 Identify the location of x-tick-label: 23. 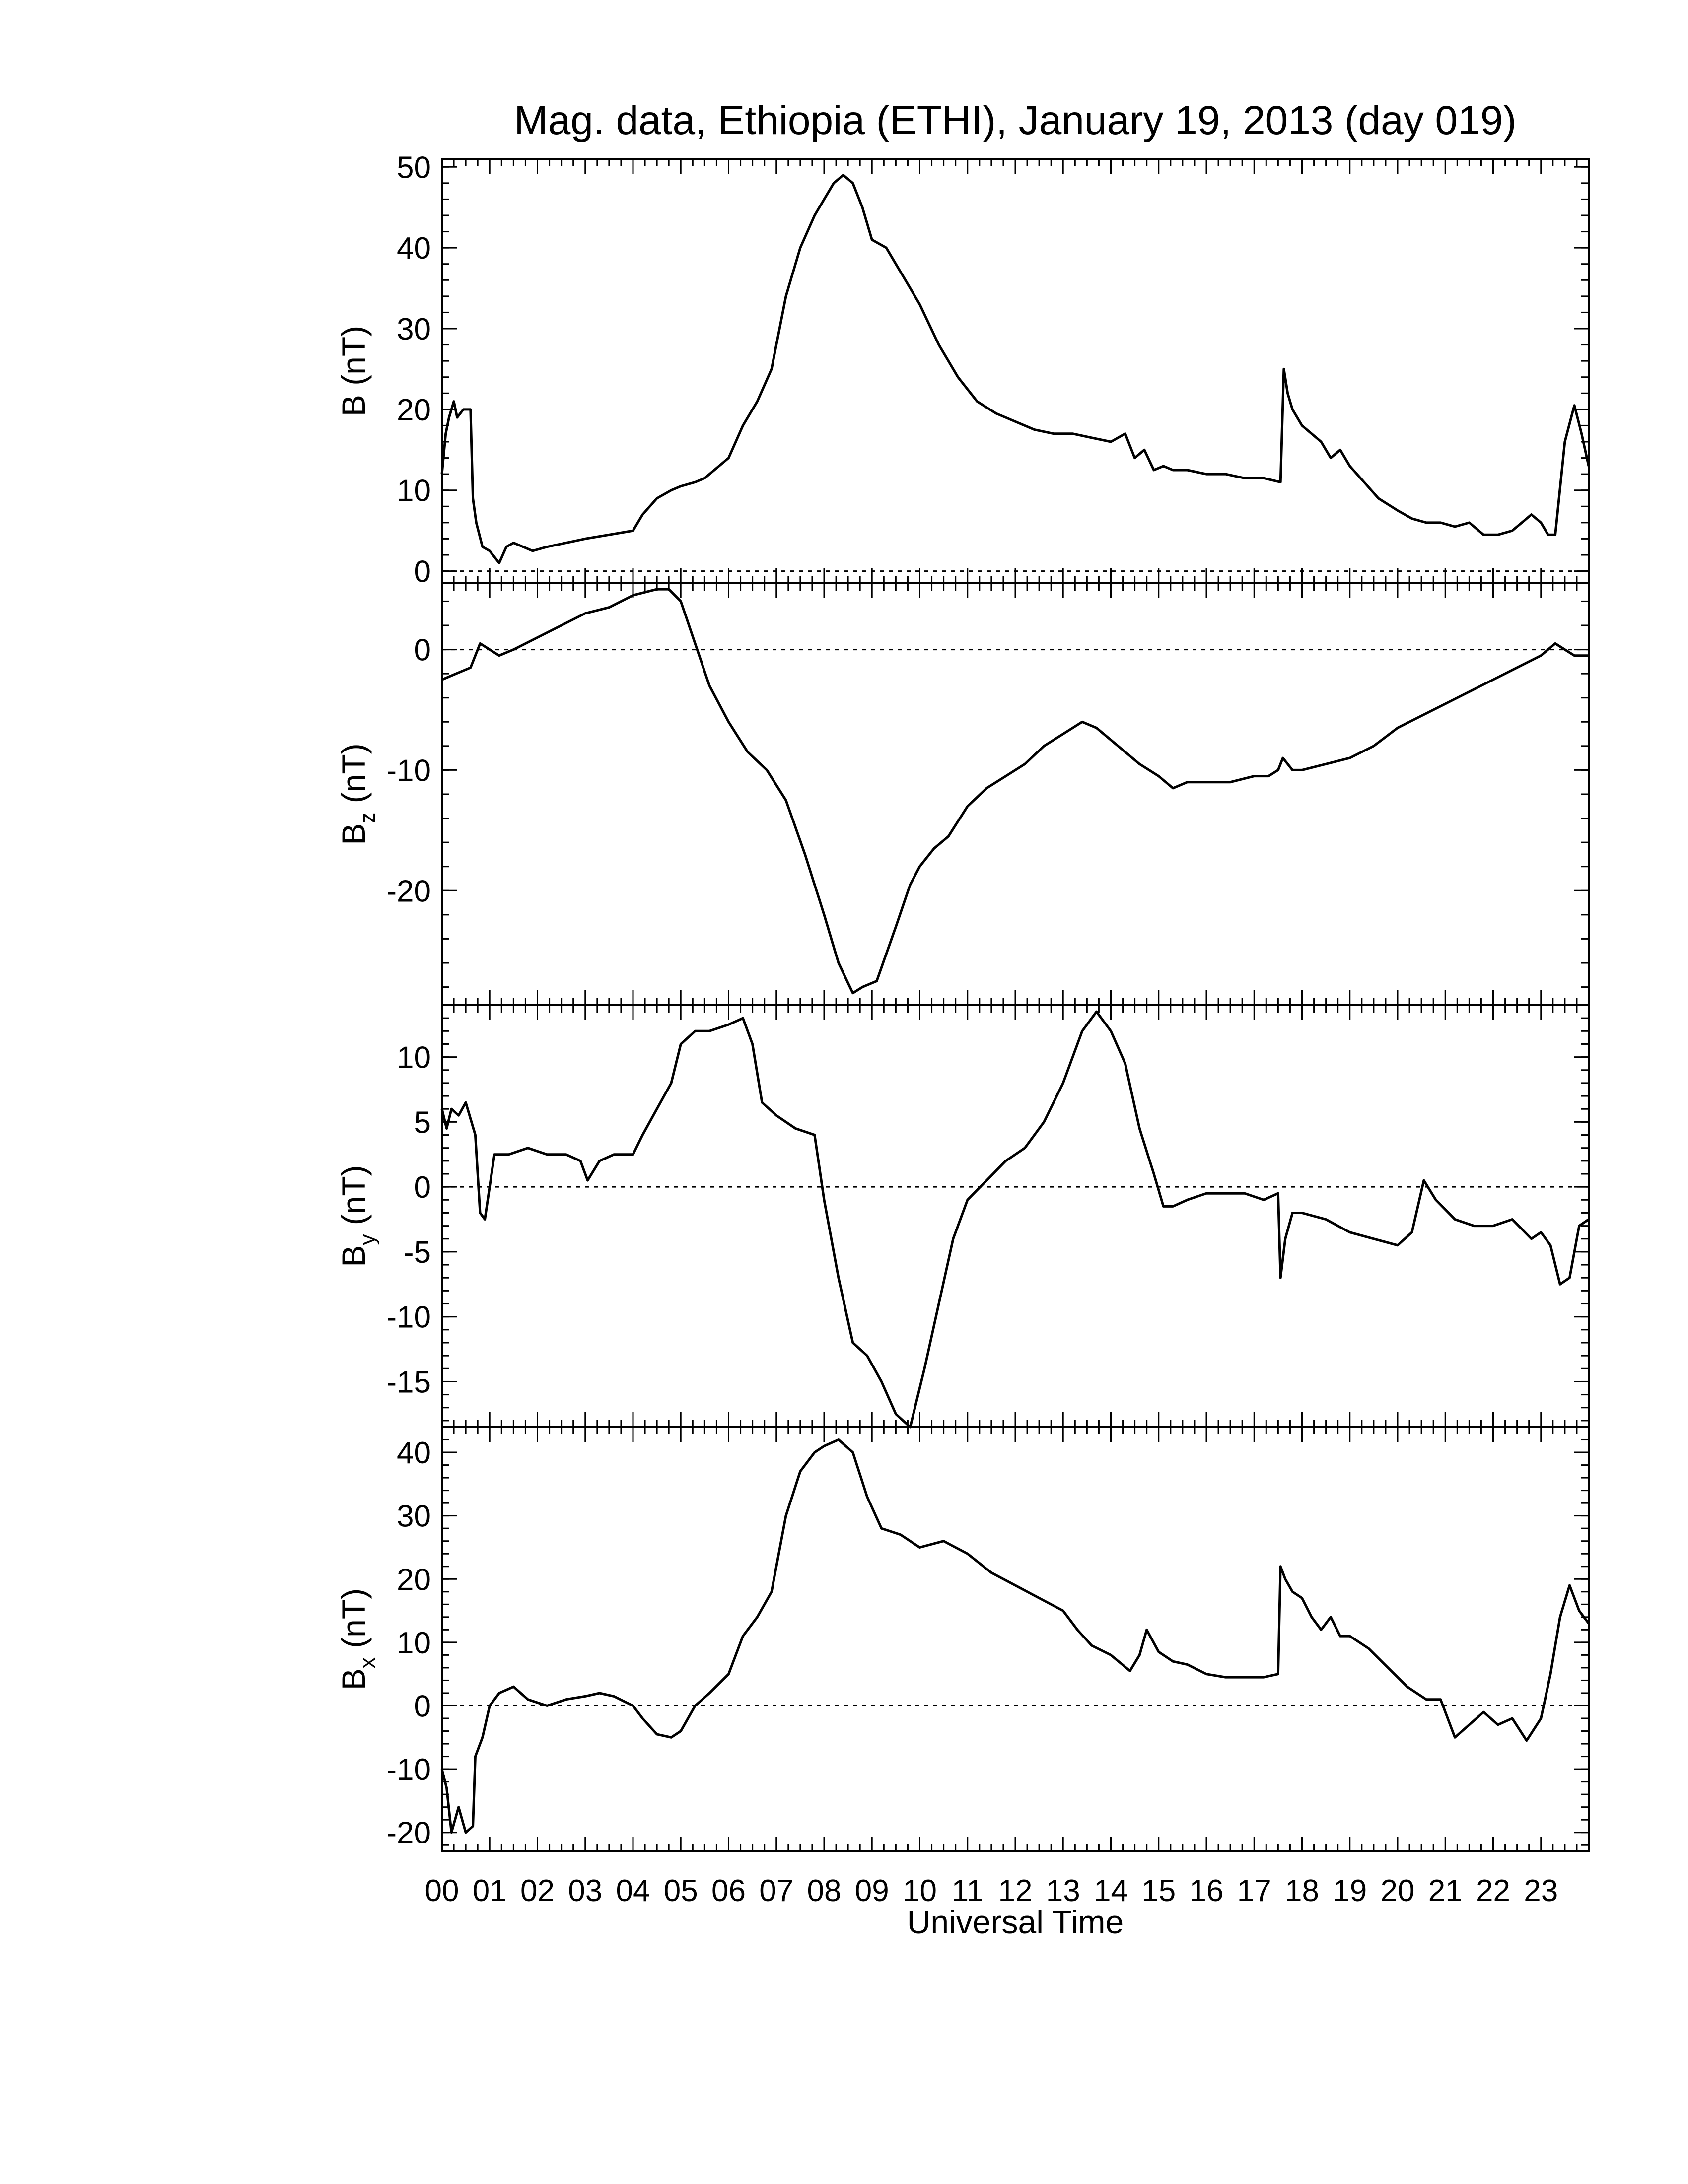
(1541, 1891).